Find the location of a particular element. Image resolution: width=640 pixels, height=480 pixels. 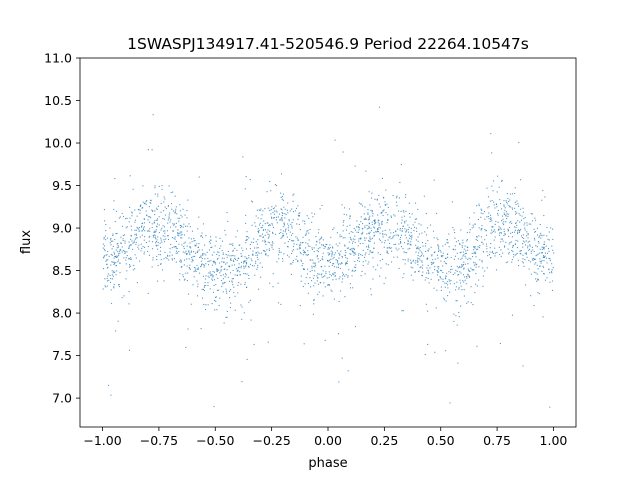

y-tick-label: 8.5 is located at coordinates (62, 270).